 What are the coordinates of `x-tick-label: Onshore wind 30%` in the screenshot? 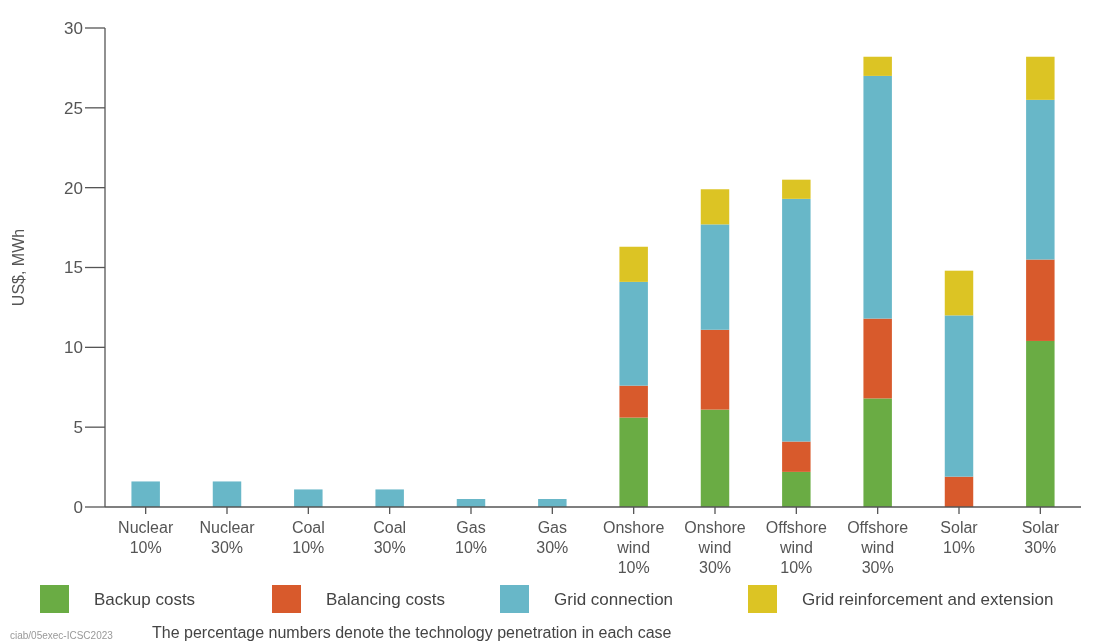 It's located at (715, 547).